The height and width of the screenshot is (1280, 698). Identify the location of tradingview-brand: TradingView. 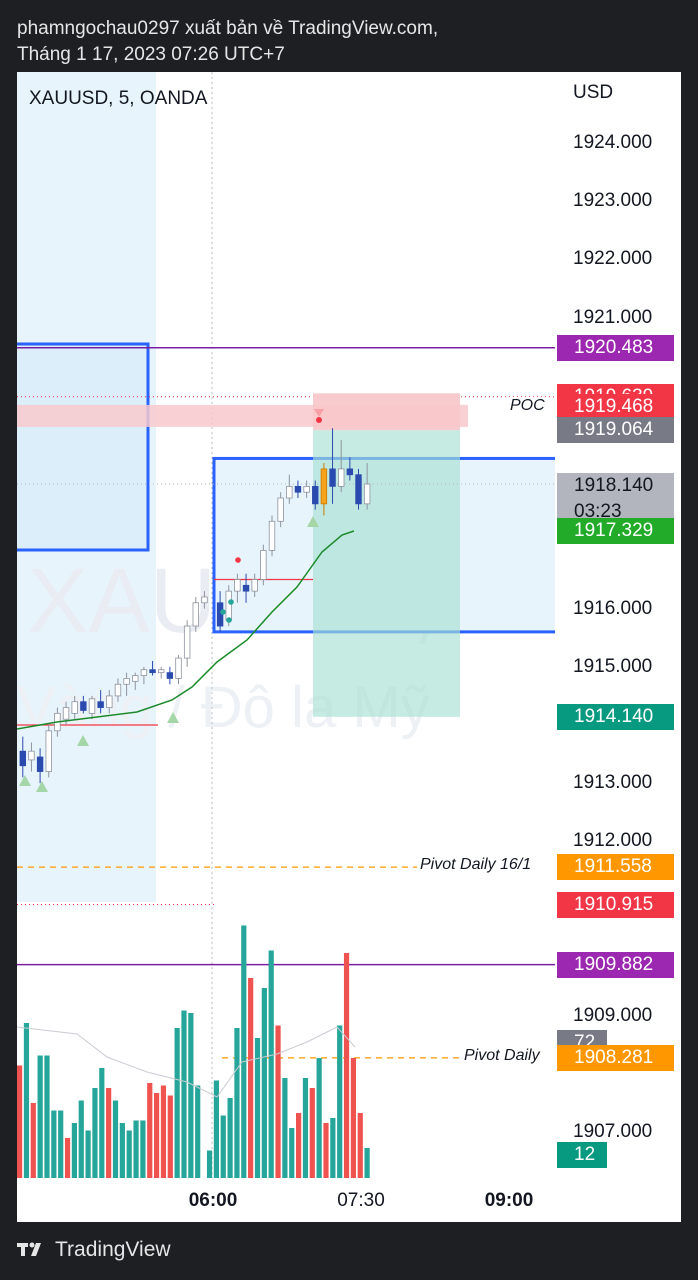
(113, 1249).